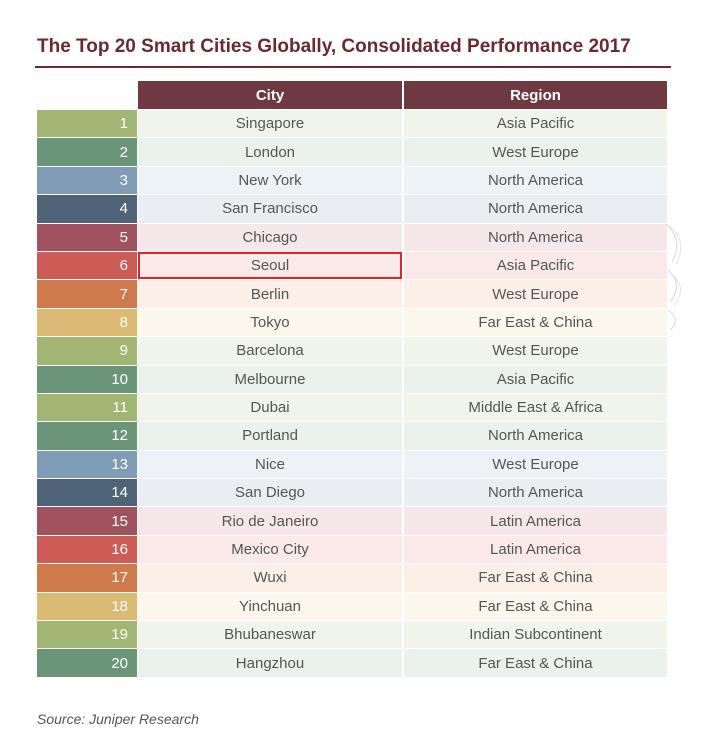 The image size is (705, 745). Describe the element at coordinates (270, 663) in the screenshot. I see `city-cell: Hangzhou` at that location.